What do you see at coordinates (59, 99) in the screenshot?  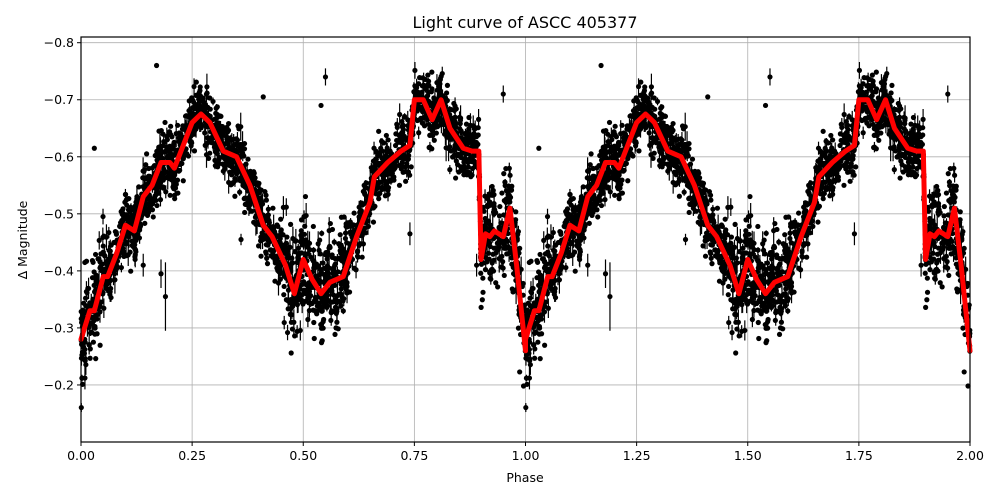 I see `y-tick-label: −0.7` at bounding box center [59, 99].